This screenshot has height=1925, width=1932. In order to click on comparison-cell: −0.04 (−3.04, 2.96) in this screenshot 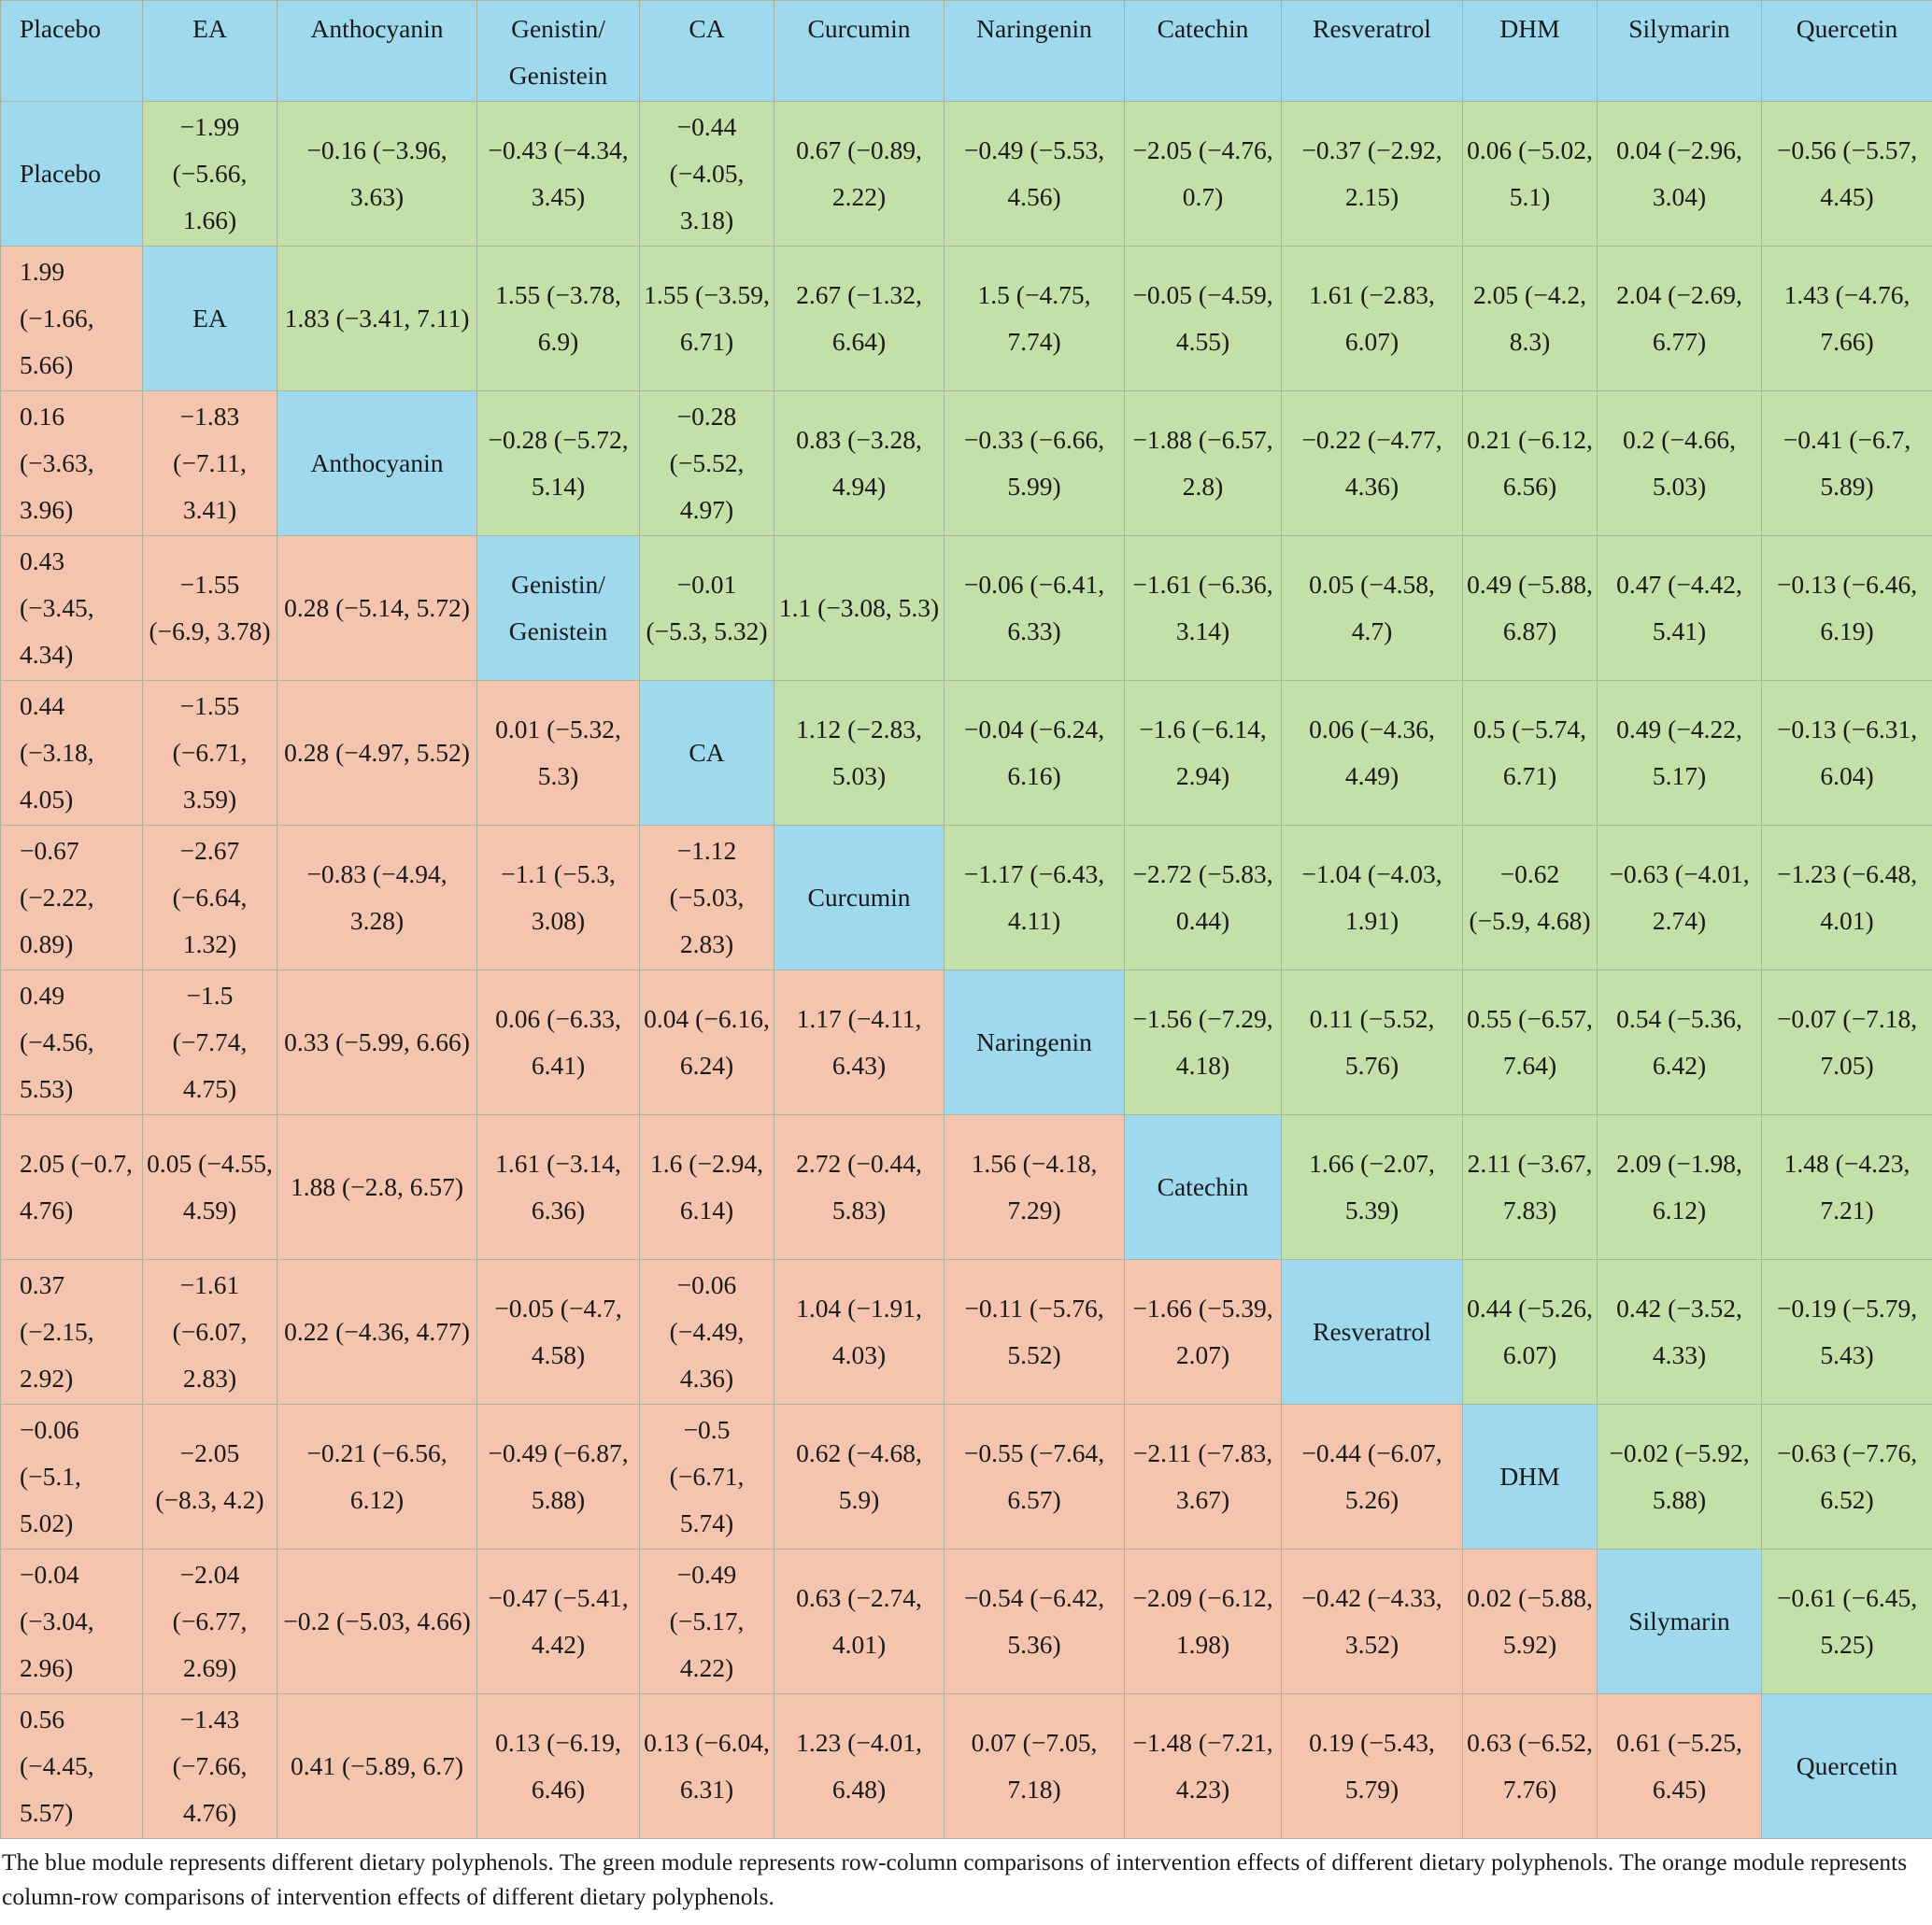, I will do `click(71, 1621)`.